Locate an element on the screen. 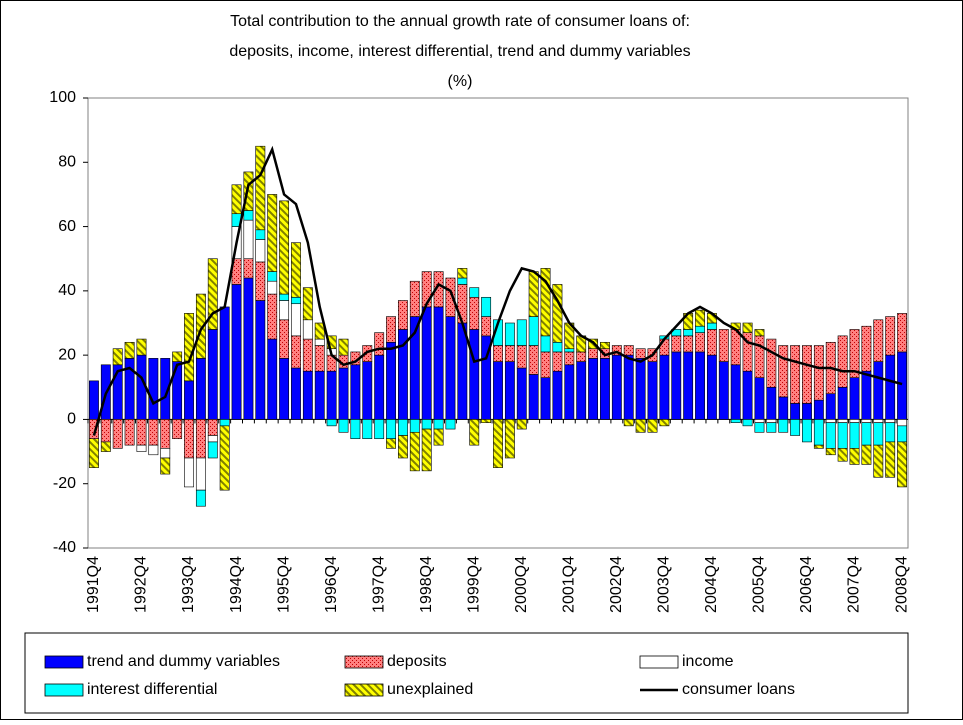 This screenshot has height=725, width=963. x-tick-label: 2000Q4 is located at coordinates (521, 584).